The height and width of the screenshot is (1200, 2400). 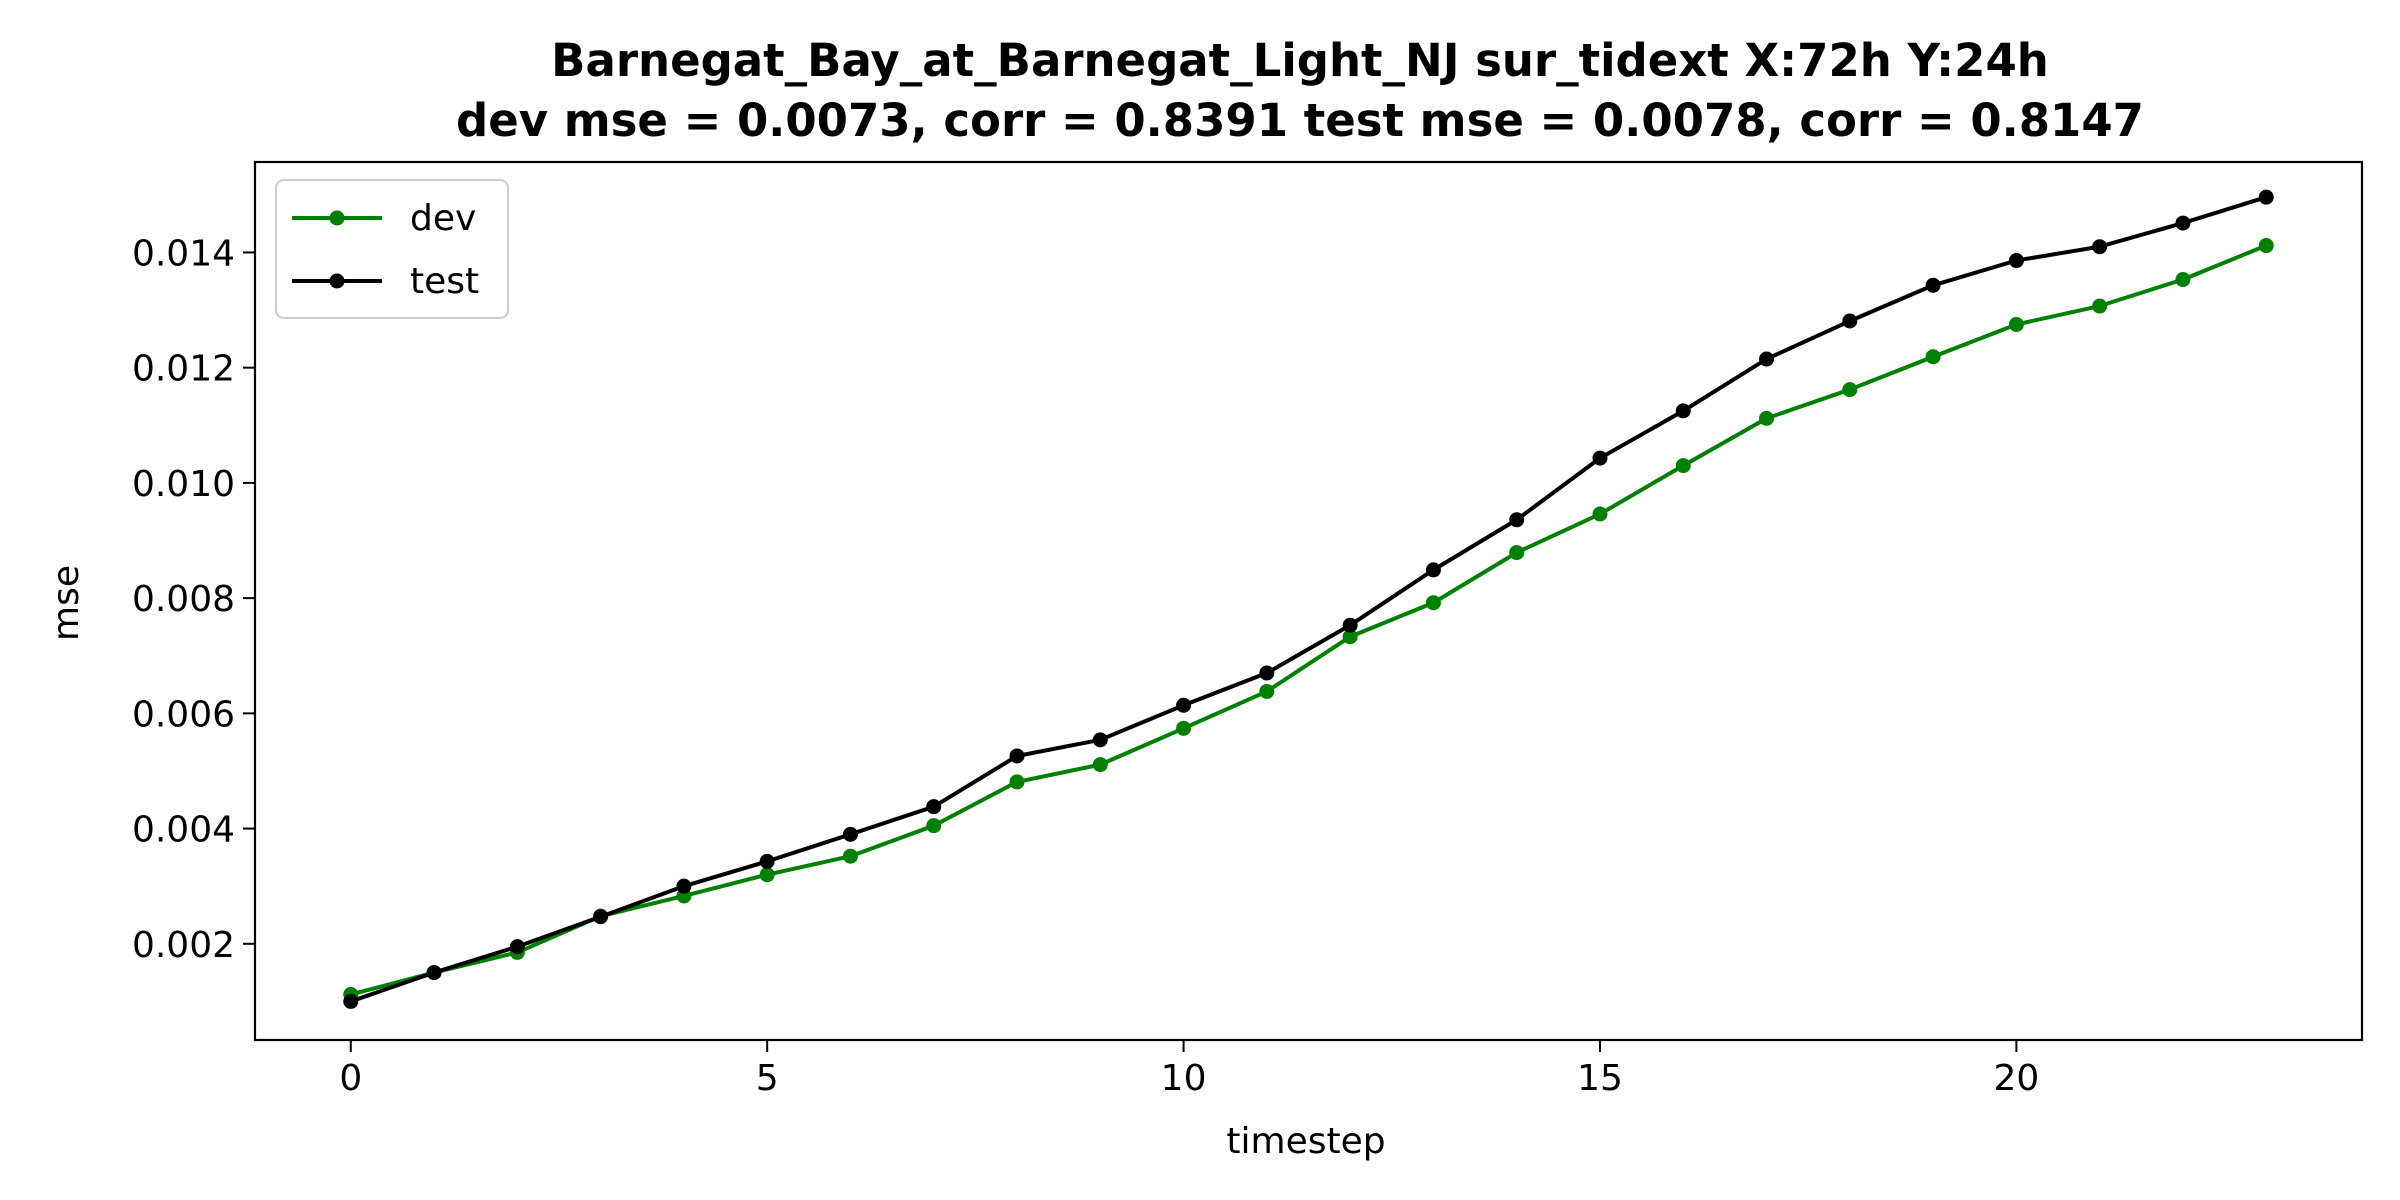 What do you see at coordinates (1305, 1141) in the screenshot?
I see `x-axis-label: timestep` at bounding box center [1305, 1141].